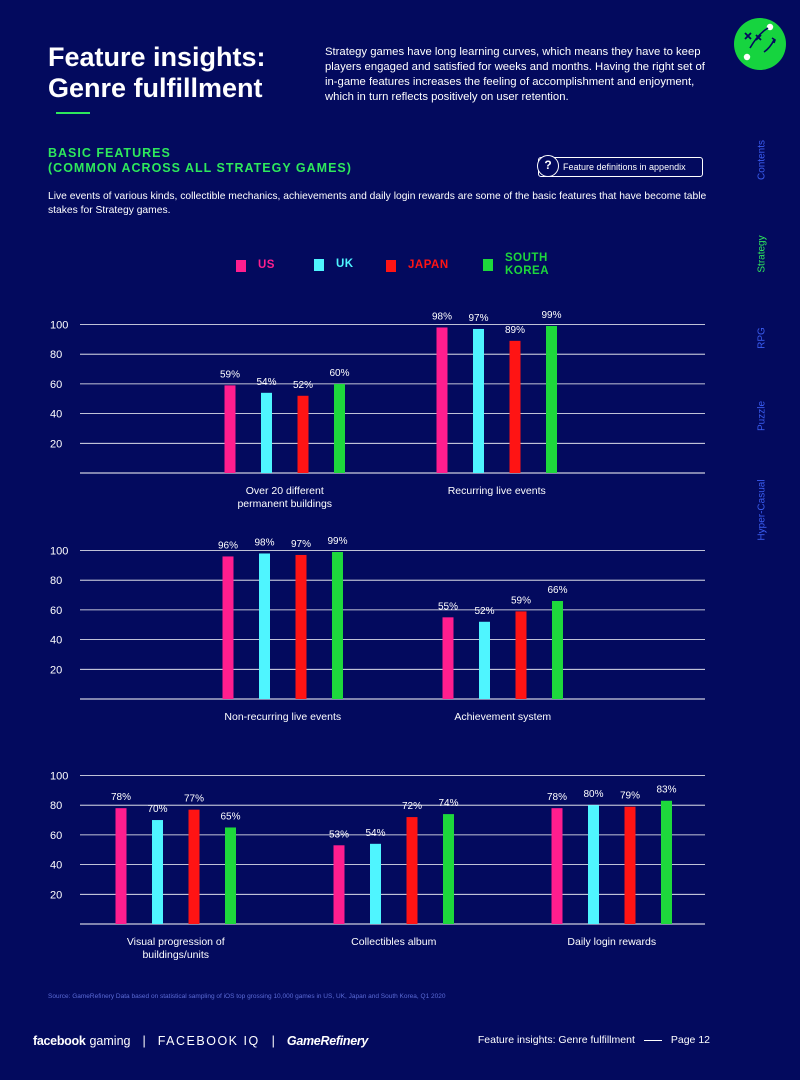 The image size is (800, 1080). What do you see at coordinates (175, 955) in the screenshot?
I see `category-label: buildings/units` at bounding box center [175, 955].